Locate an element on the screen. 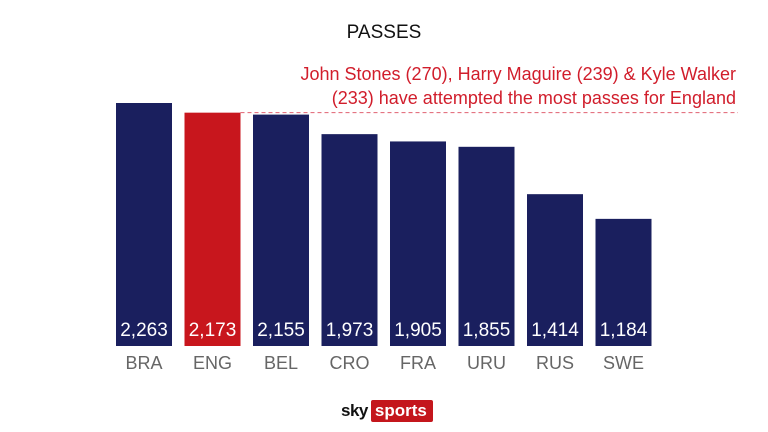 The width and height of the screenshot is (768, 432). bar-eng is located at coordinates (212, 229).